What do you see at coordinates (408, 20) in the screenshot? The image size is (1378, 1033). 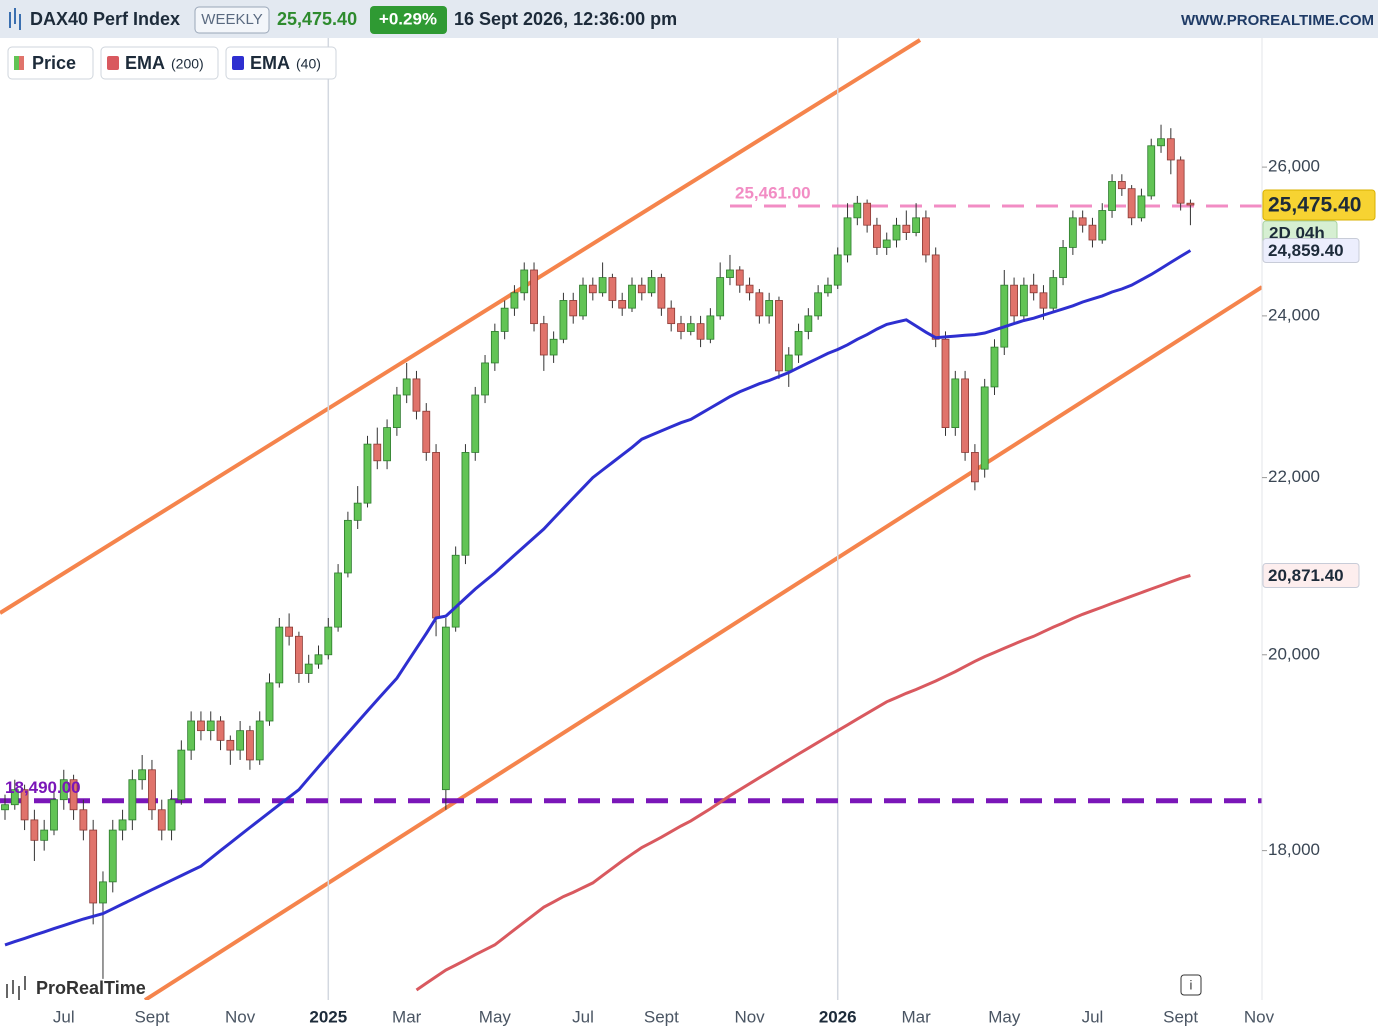 I see `change-box` at bounding box center [408, 20].